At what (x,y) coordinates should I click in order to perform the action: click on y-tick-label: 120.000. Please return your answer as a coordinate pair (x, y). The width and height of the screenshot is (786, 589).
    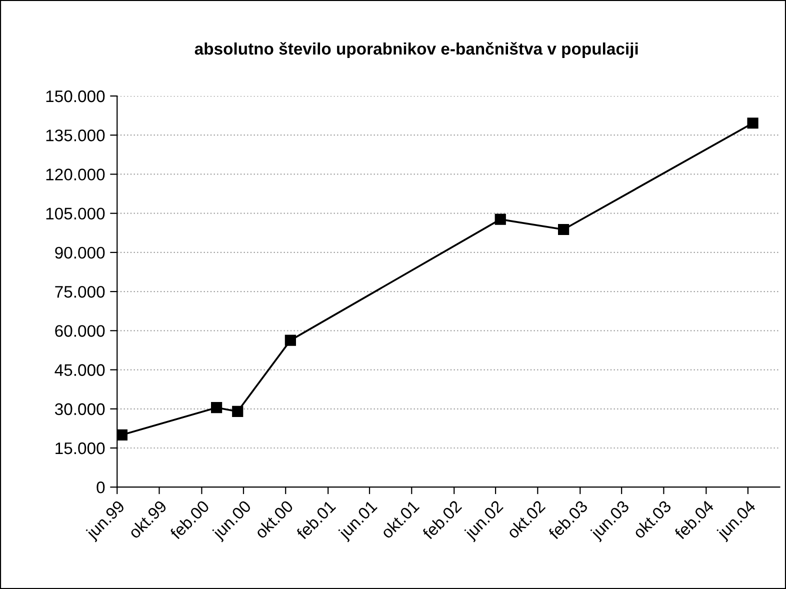
    Looking at the image, I should click on (75, 174).